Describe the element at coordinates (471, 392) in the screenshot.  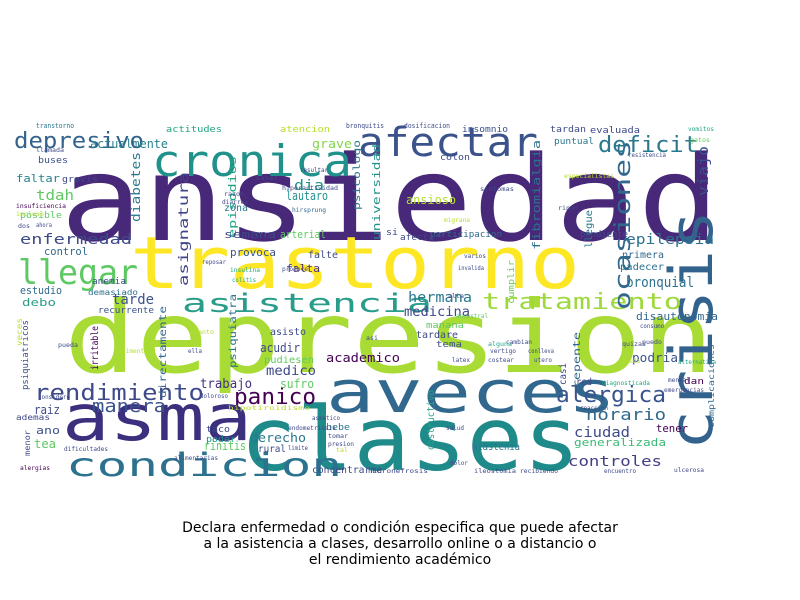
I see `cloud-word-aveces: aveces` at that location.